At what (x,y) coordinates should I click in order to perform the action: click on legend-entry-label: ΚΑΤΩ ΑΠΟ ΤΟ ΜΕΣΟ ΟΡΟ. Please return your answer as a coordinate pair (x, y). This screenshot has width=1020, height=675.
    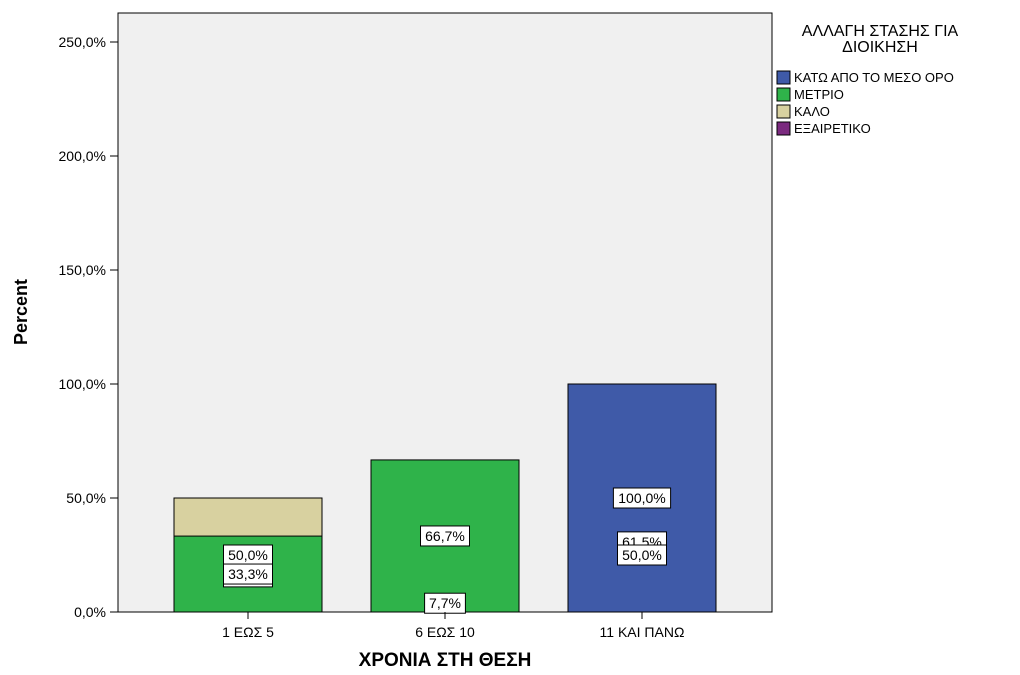
    Looking at the image, I should click on (874, 77).